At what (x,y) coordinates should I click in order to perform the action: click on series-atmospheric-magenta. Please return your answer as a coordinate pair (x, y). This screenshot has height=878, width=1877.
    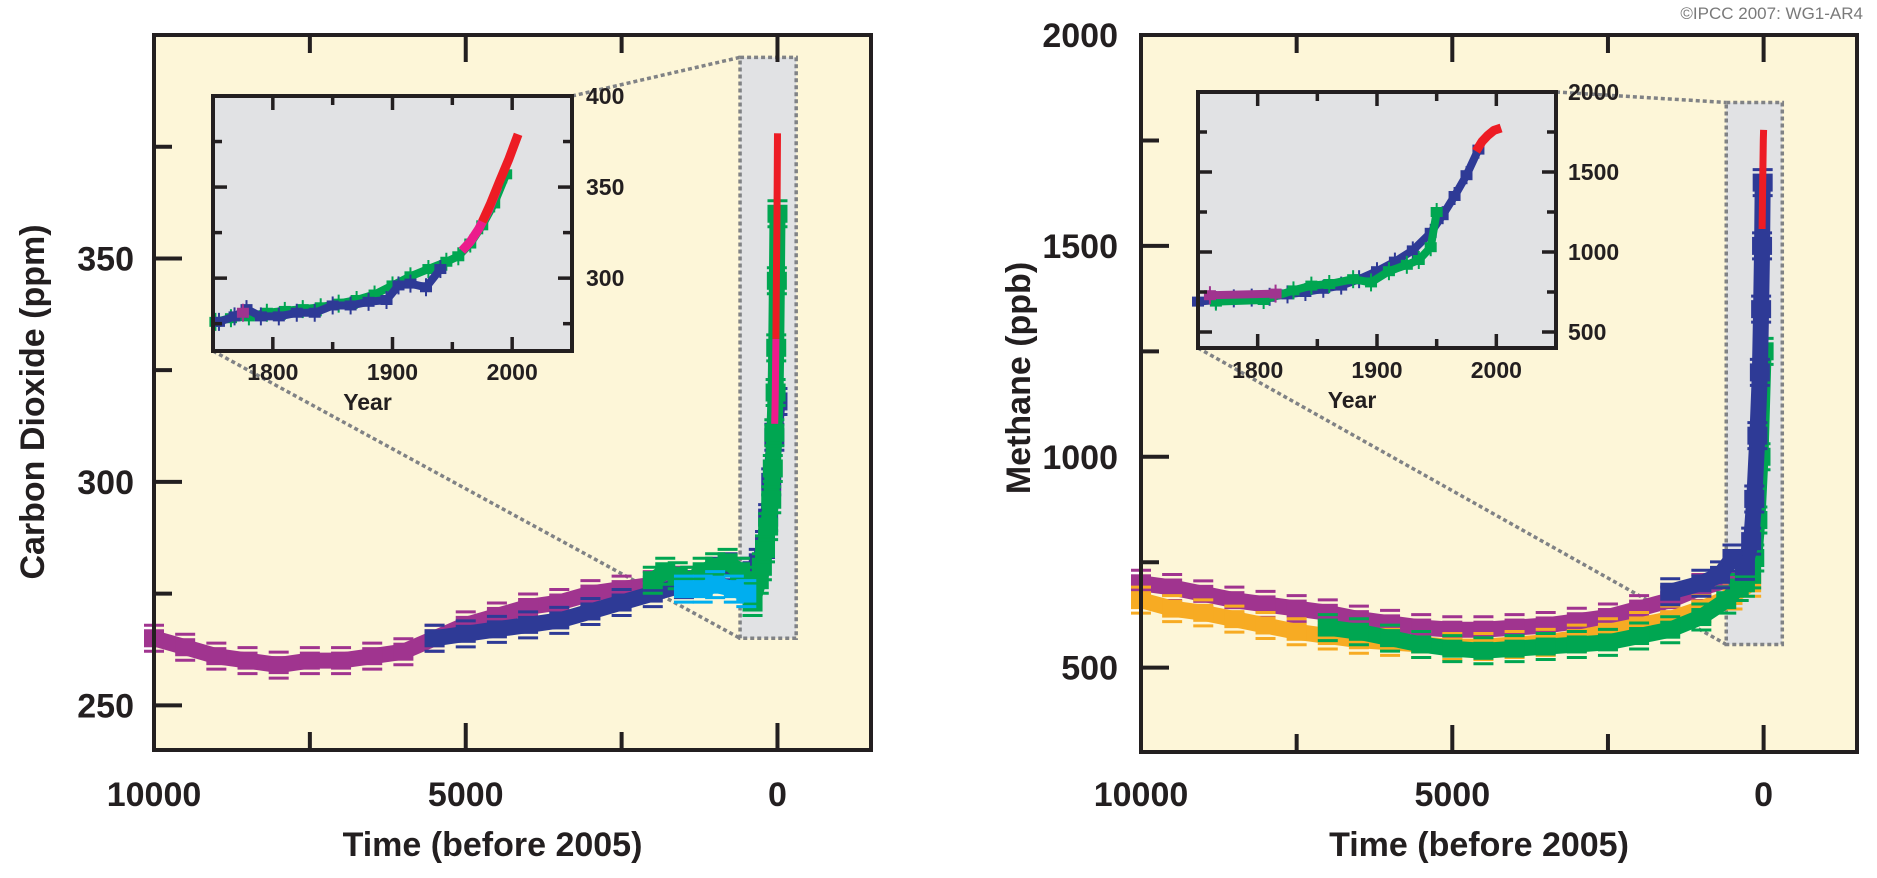
    Looking at the image, I should click on (775, 381).